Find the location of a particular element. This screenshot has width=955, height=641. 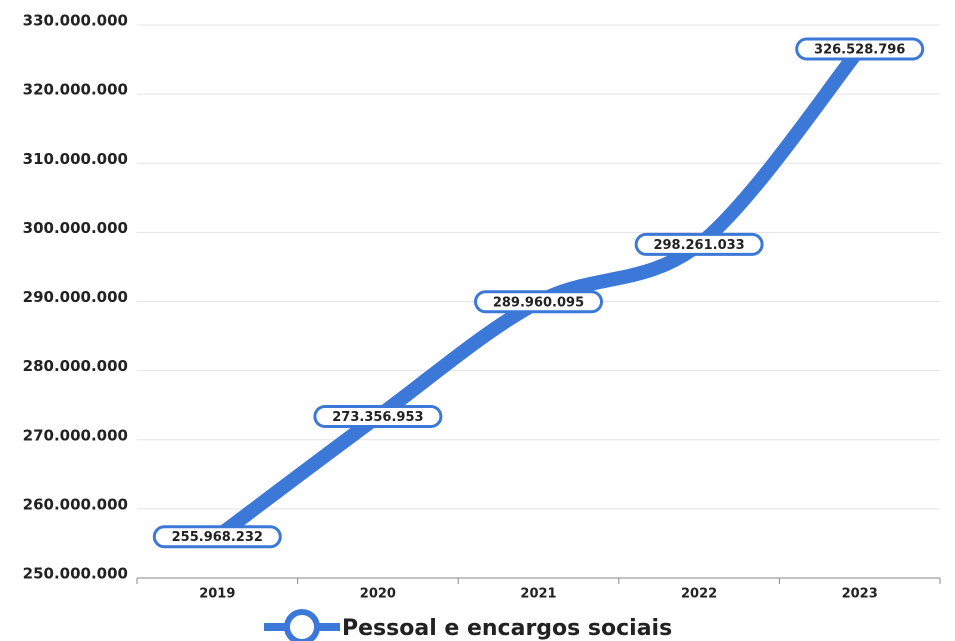

x-tick-label: 2021 is located at coordinates (538, 594).